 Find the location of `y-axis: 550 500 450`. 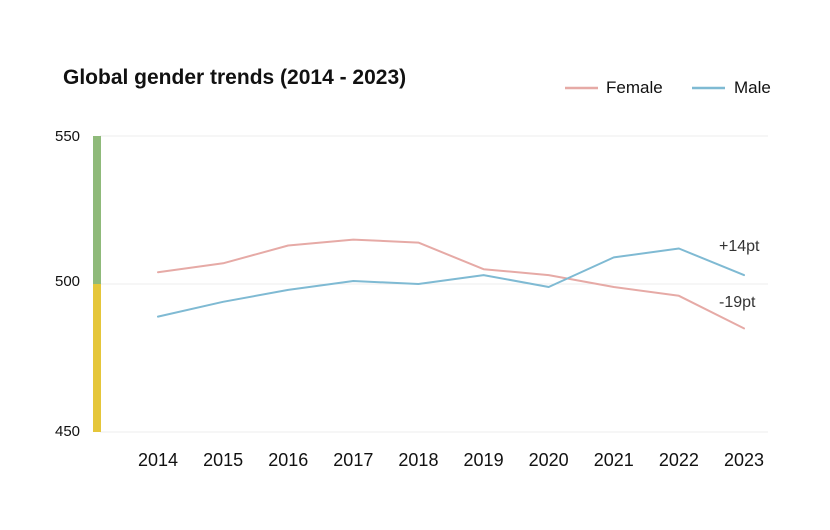

y-axis: 550 500 450 is located at coordinates (67, 284).